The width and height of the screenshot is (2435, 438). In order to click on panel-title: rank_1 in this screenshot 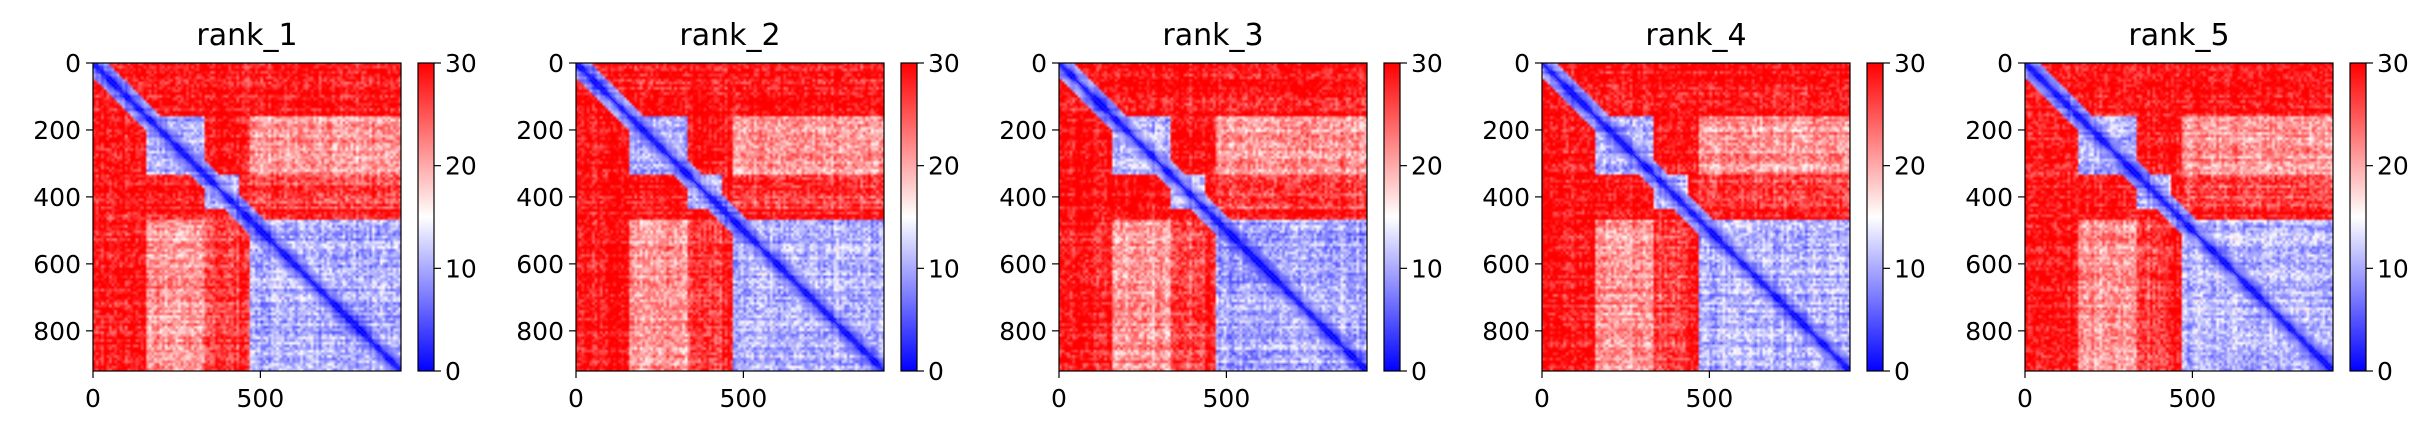, I will do `click(246, 35)`.